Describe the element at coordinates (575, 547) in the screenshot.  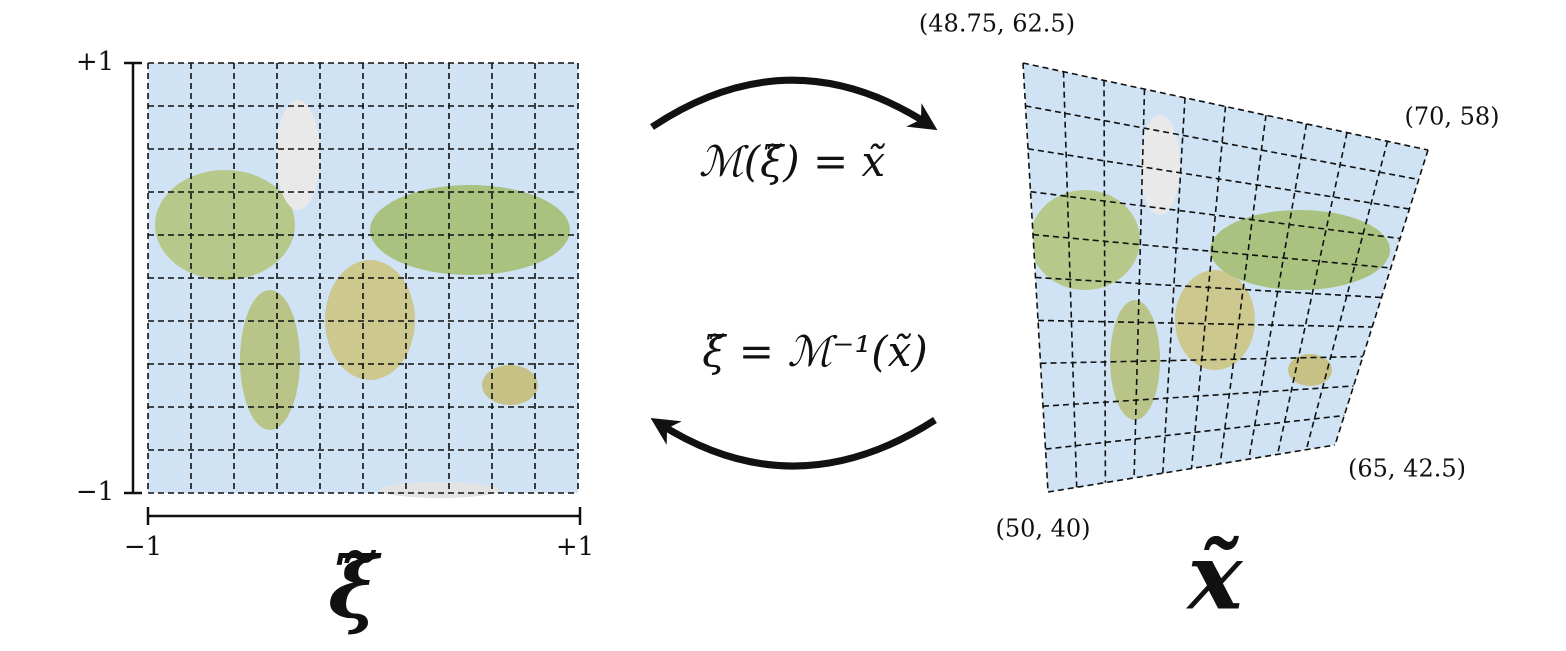
I see `x-right-label: +1` at that location.